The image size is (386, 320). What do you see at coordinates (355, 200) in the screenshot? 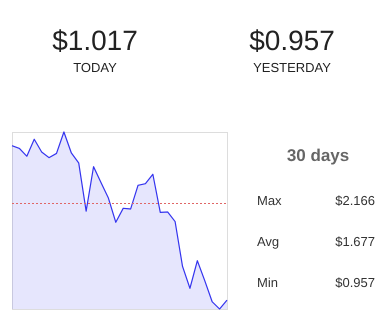
I see `text: $2.166` at bounding box center [355, 200].